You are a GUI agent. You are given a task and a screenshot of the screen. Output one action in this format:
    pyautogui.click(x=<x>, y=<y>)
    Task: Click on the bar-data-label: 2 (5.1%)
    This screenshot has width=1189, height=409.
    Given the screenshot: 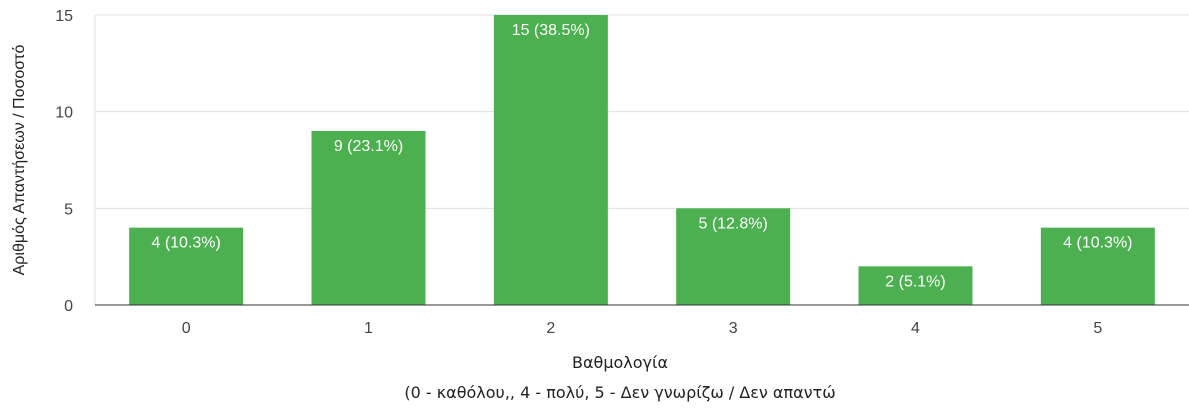 What is the action you would take?
    pyautogui.click(x=915, y=281)
    